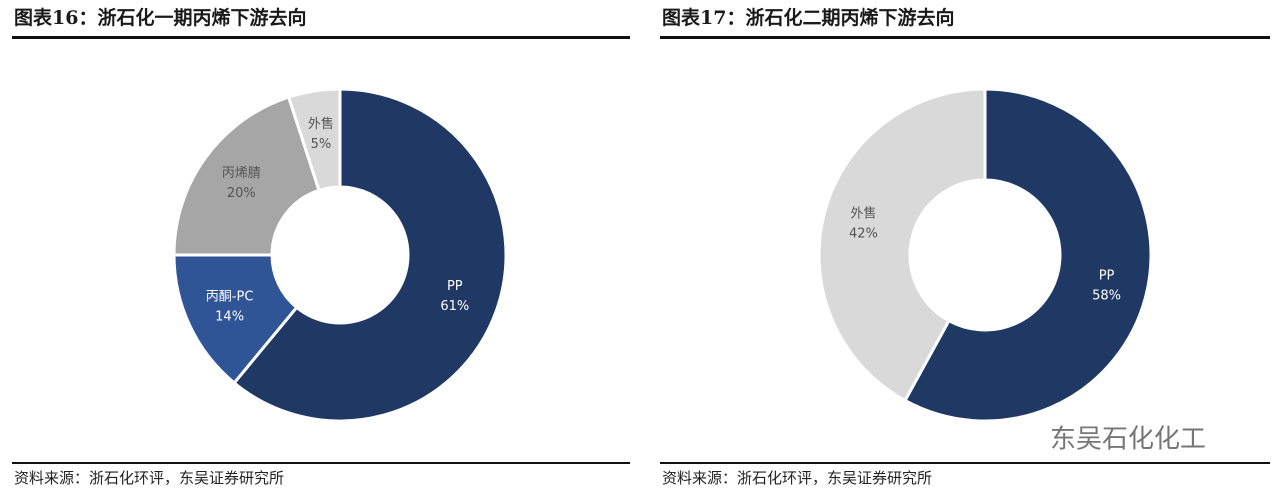  I want to click on chart-title: 图表17：浙石化二期丙烯下游去向, so click(808, 17).